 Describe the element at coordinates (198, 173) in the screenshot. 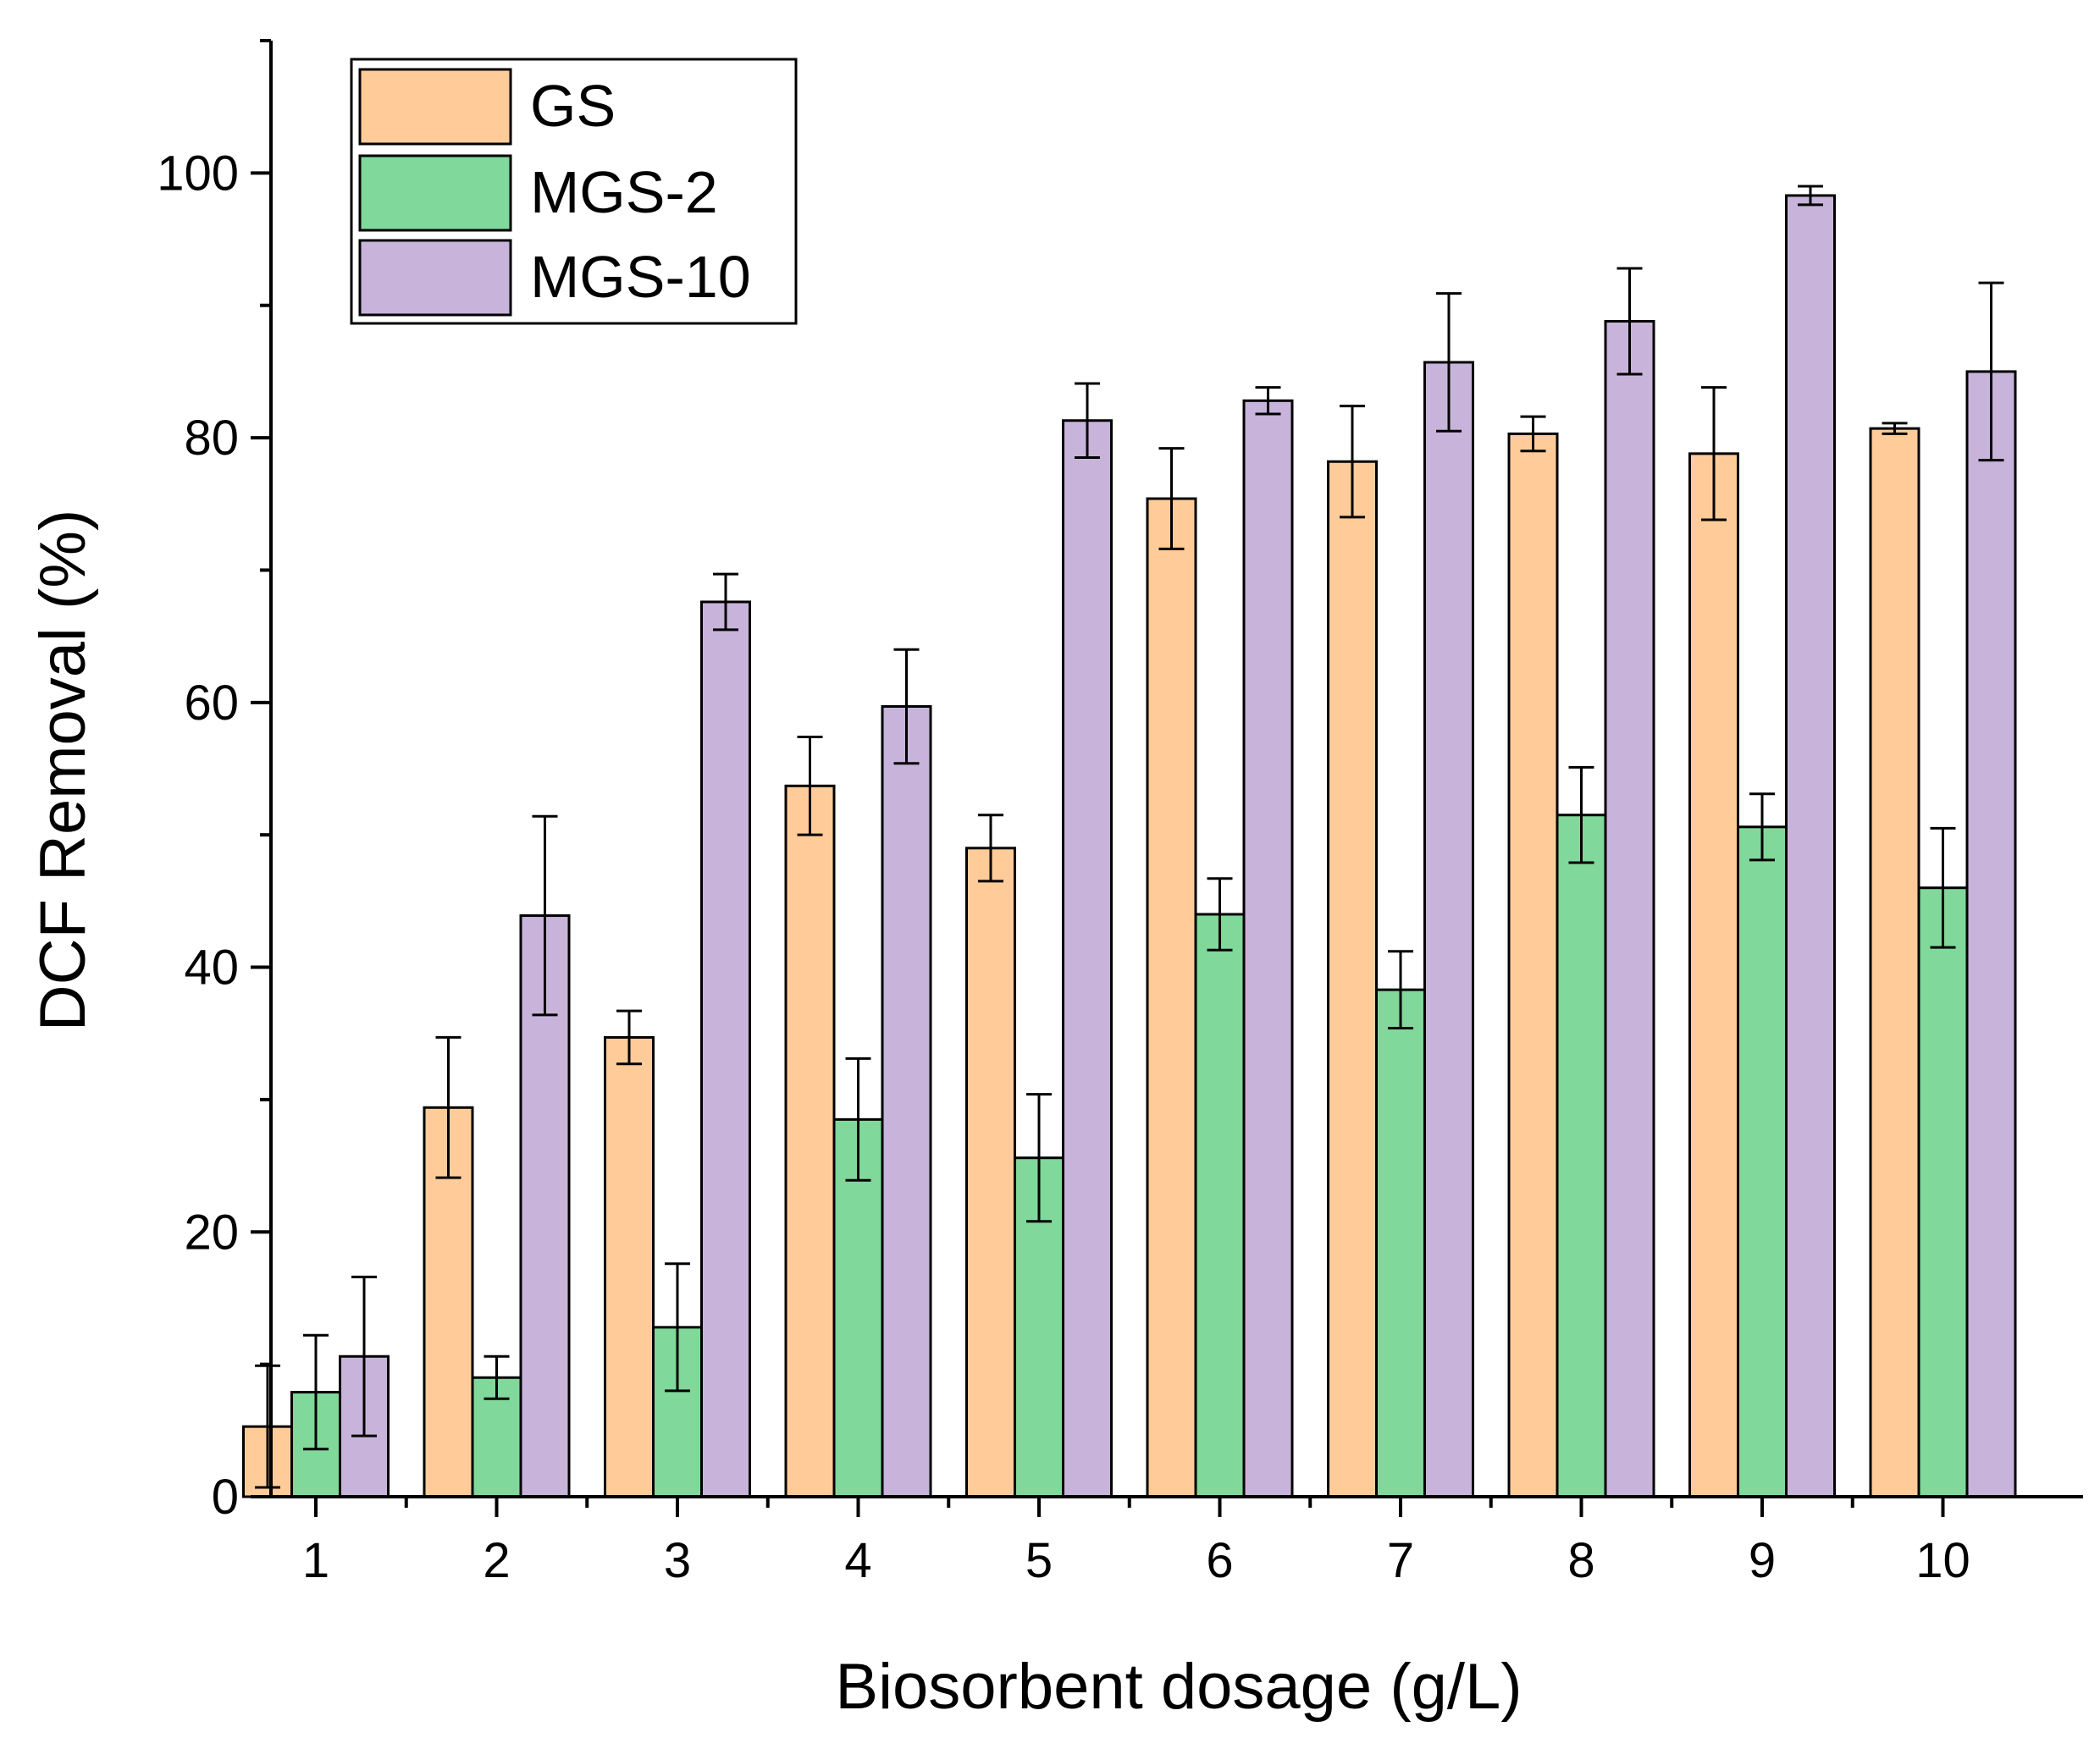

I see `y-tick-label-100: 100` at that location.